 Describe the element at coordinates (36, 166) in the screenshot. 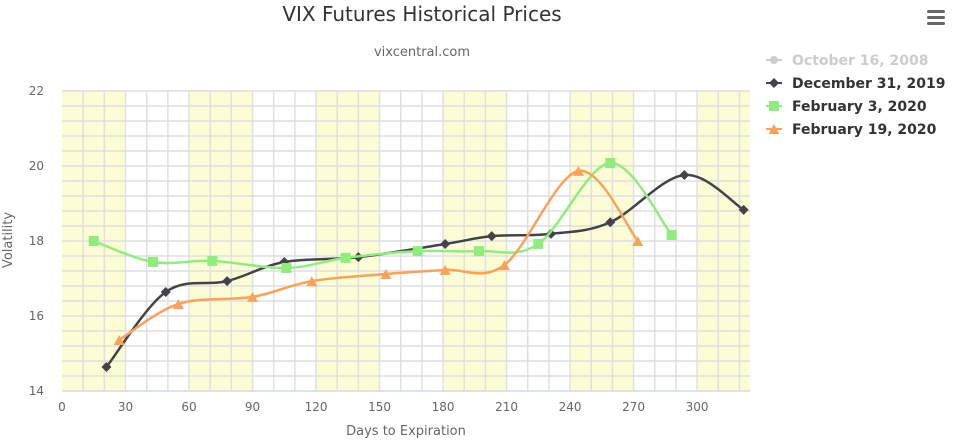

I see `y-tick-label: 20` at that location.